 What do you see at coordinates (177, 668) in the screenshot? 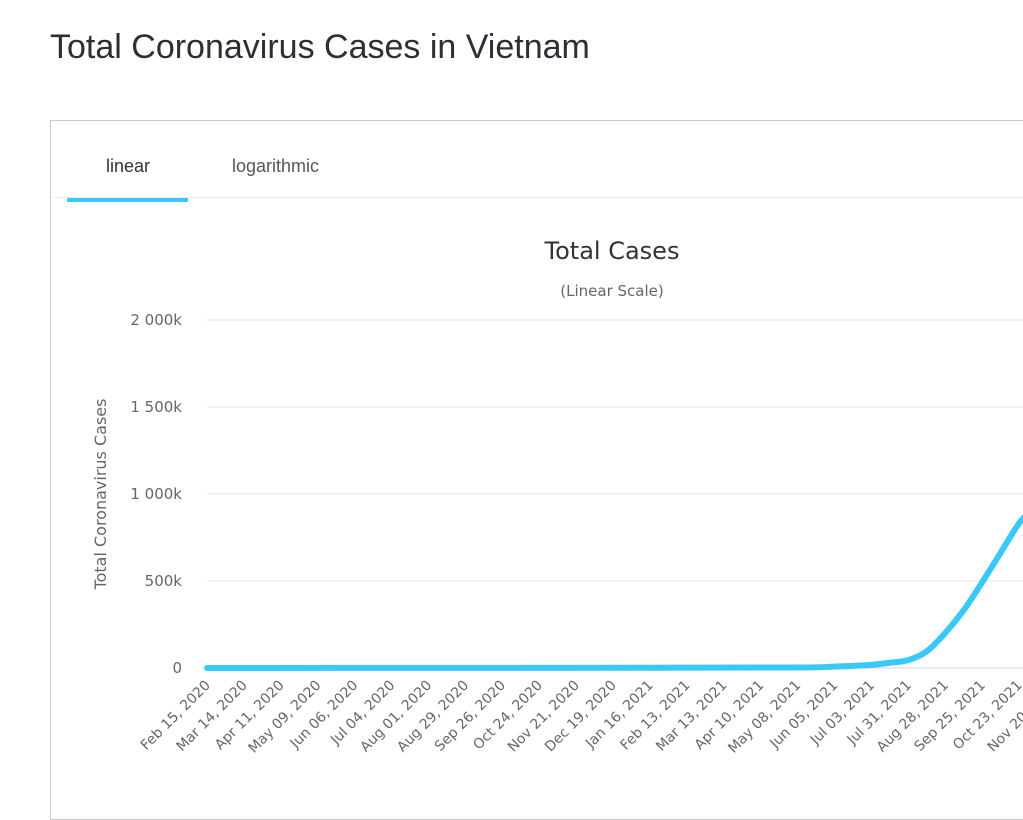
I see `y-tick-label: 0` at bounding box center [177, 668].